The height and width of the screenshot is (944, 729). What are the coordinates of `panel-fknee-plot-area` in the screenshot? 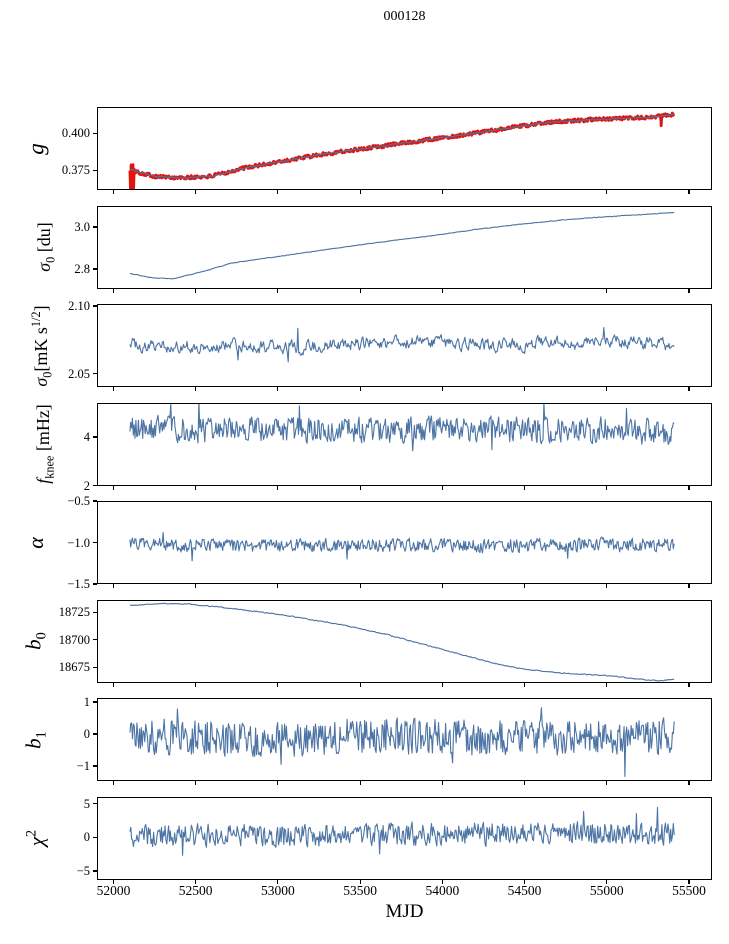 It's located at (402, 427).